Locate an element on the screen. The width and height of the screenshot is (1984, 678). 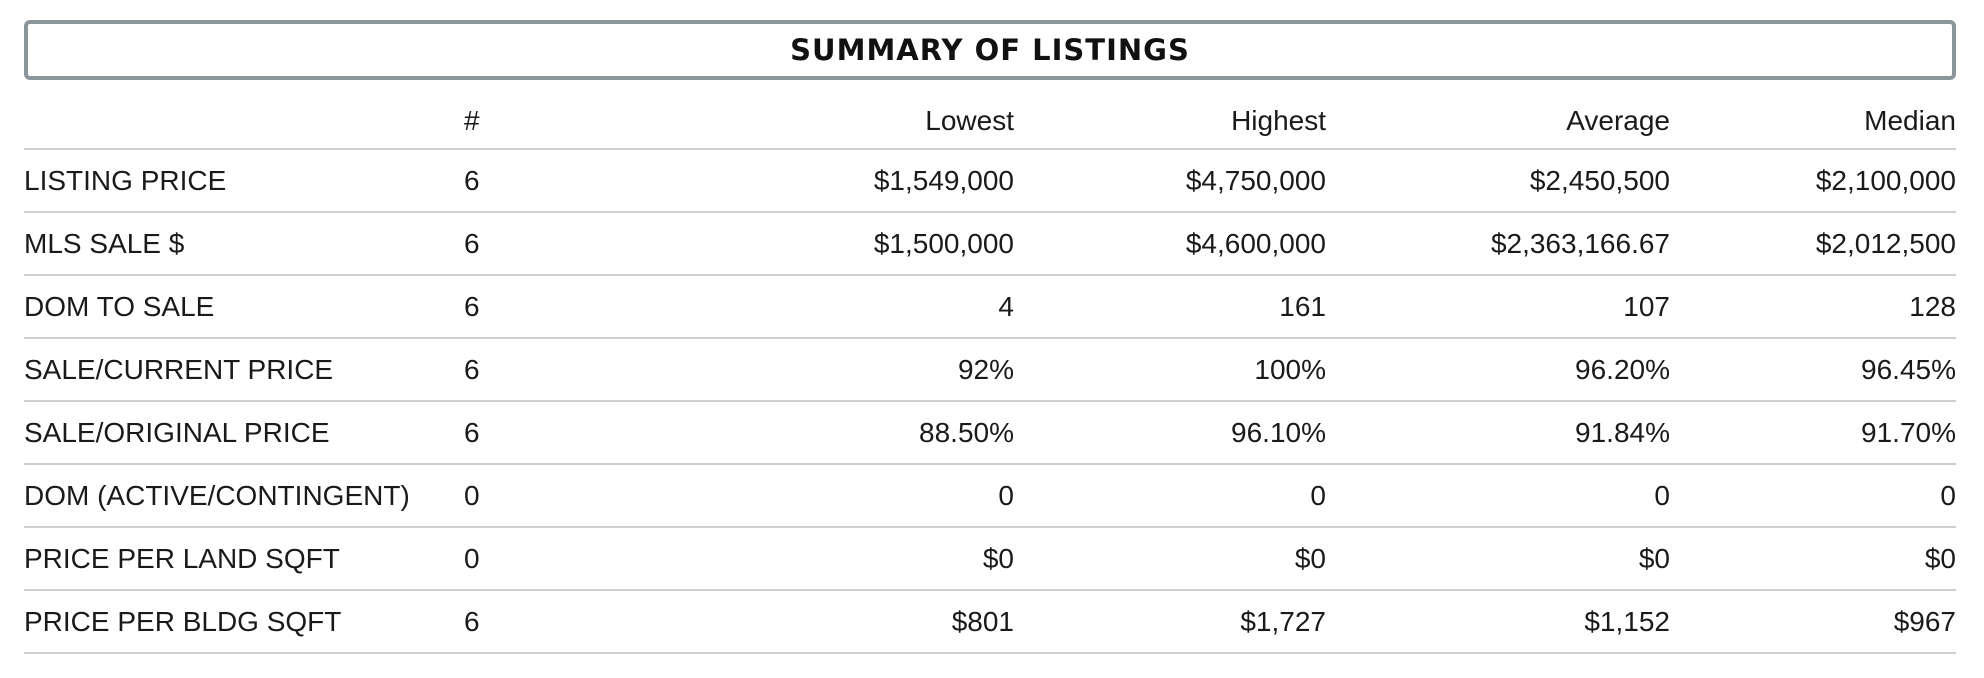
row-highest: 100% is located at coordinates (1170, 370).